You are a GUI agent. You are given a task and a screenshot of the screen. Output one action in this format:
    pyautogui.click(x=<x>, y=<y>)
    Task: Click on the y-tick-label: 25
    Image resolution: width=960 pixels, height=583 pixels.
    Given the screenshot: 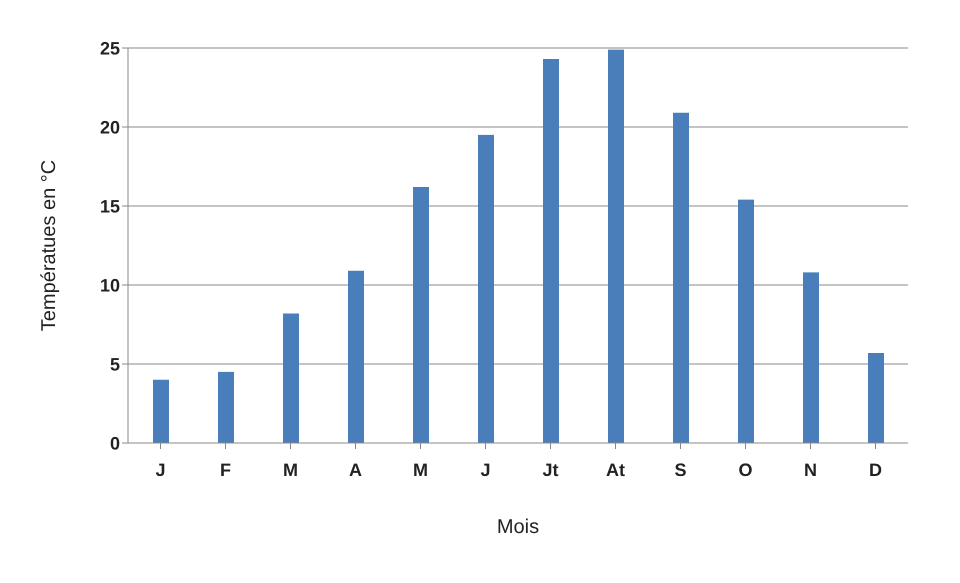 What is the action you would take?
    pyautogui.click(x=110, y=48)
    